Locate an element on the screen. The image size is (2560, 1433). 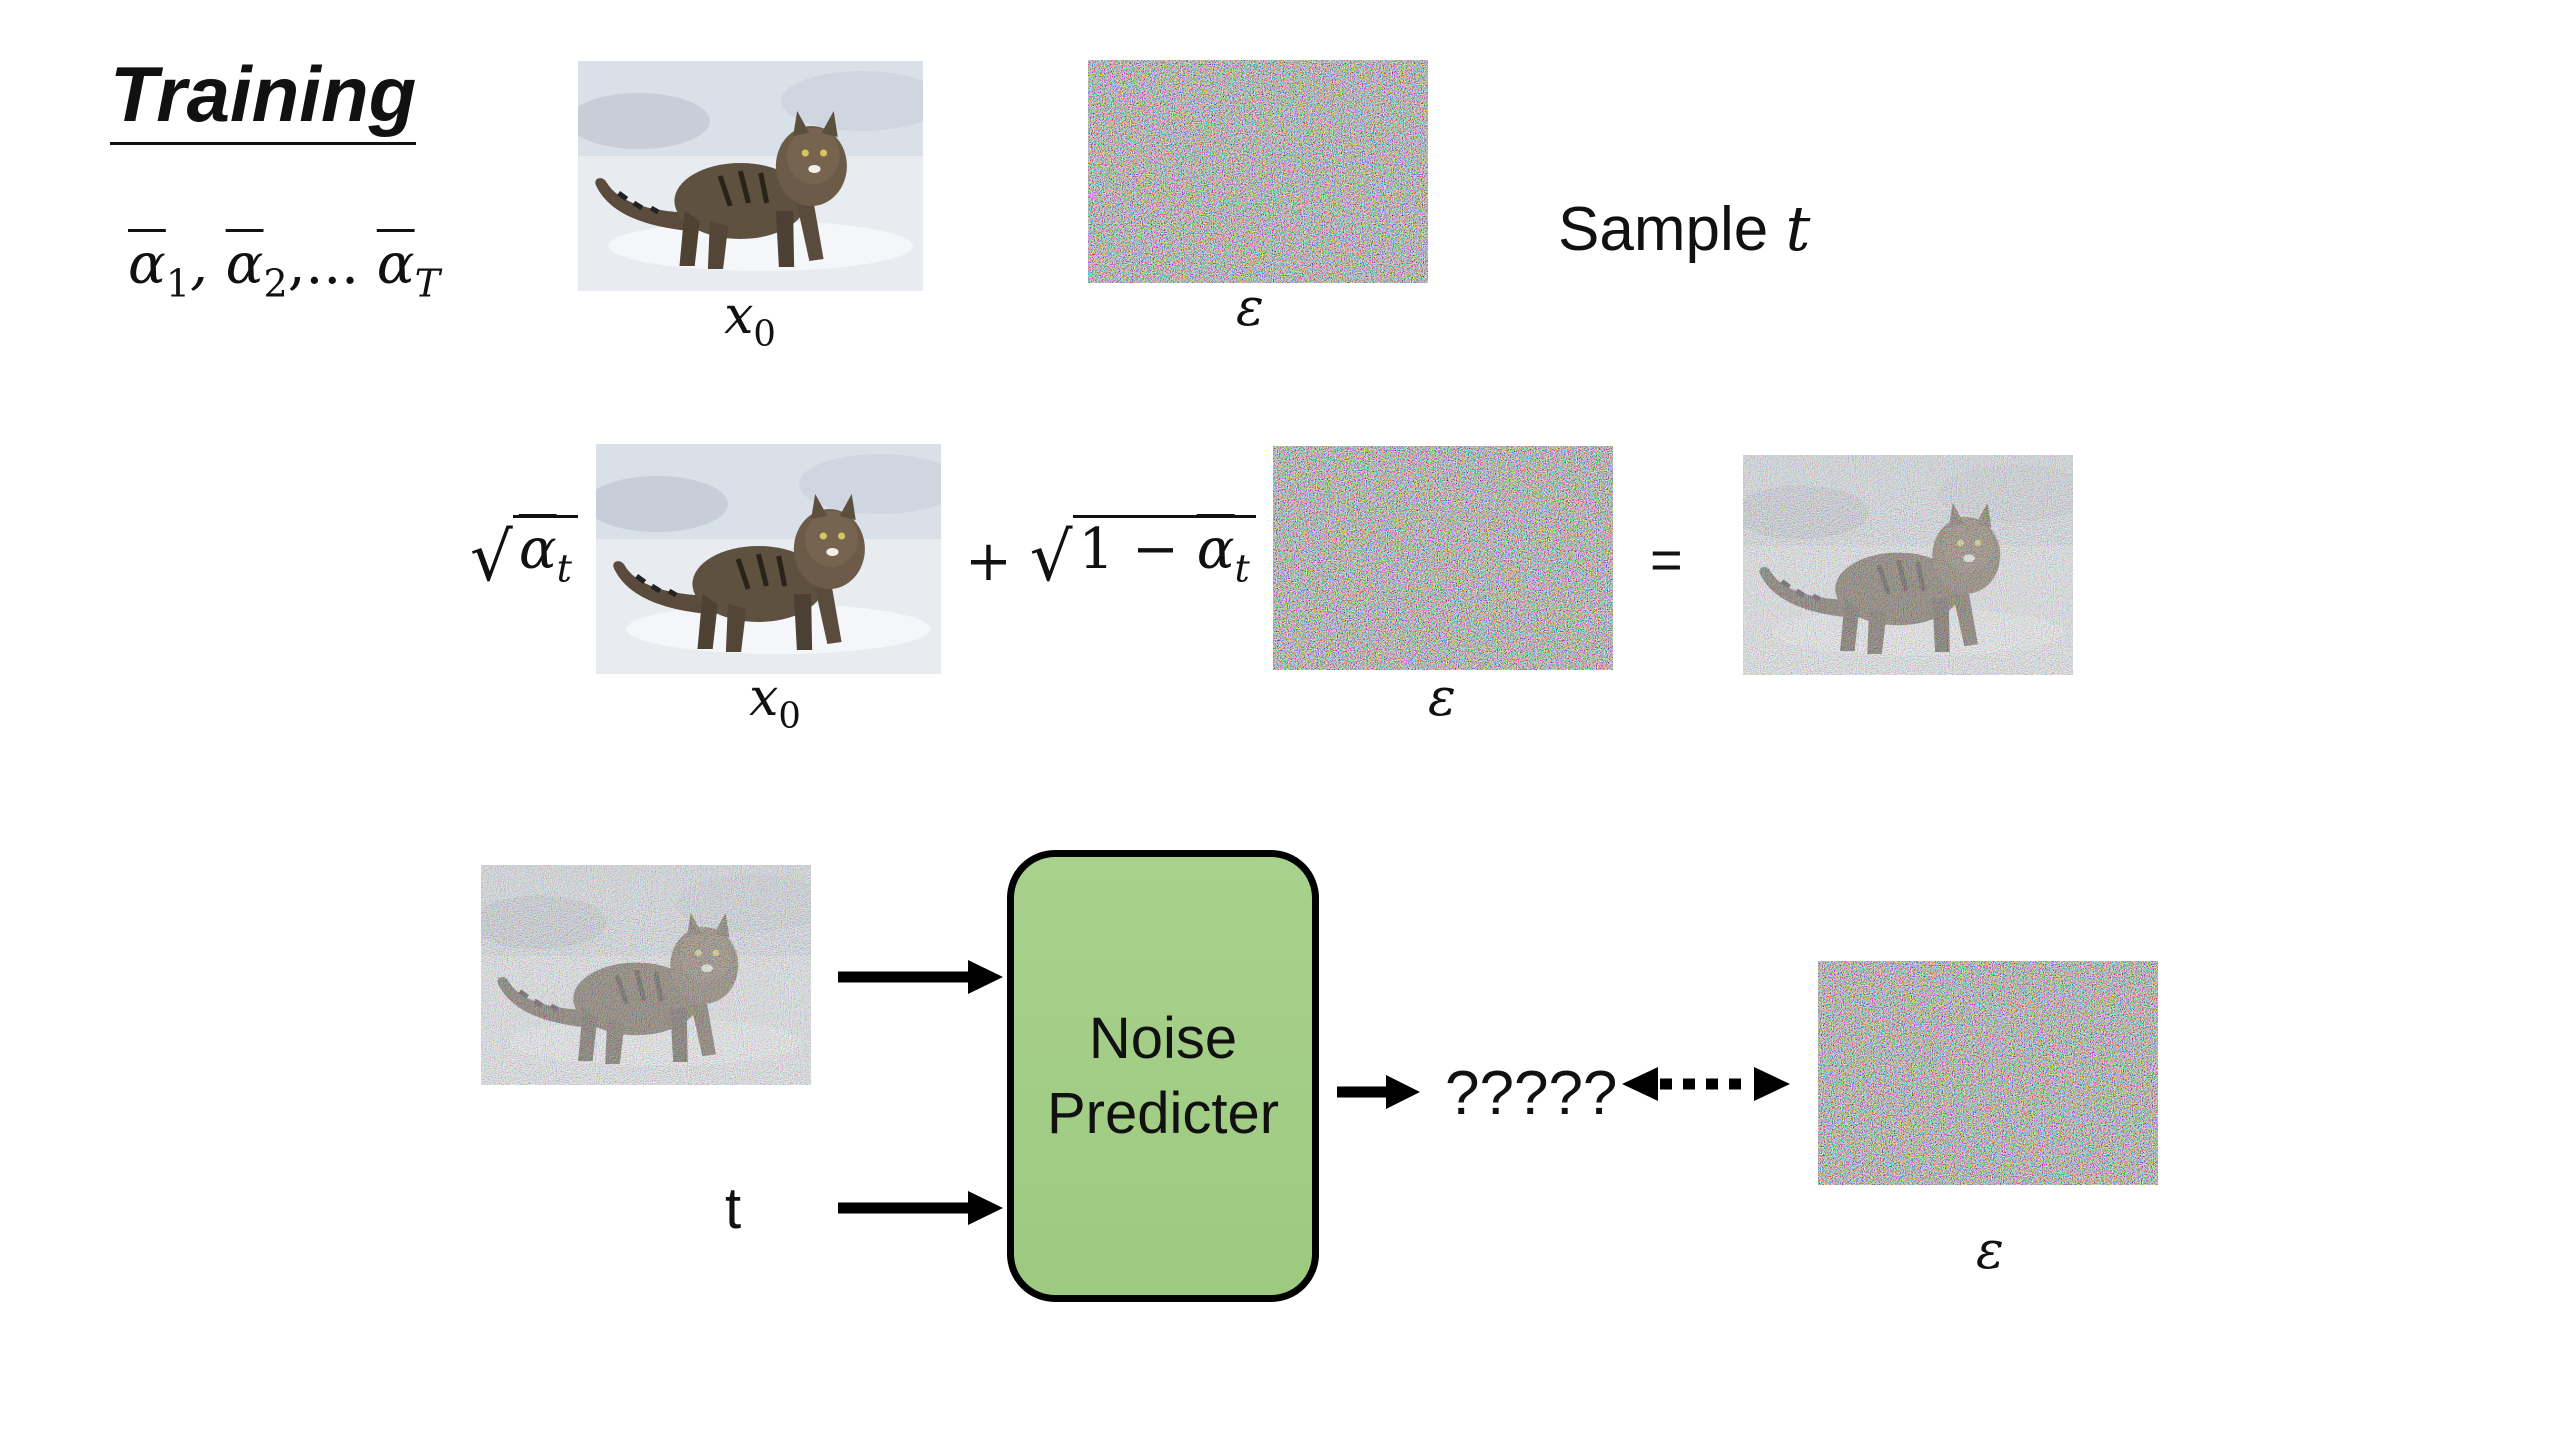
equals-sign: = is located at coordinates (1666, 559).